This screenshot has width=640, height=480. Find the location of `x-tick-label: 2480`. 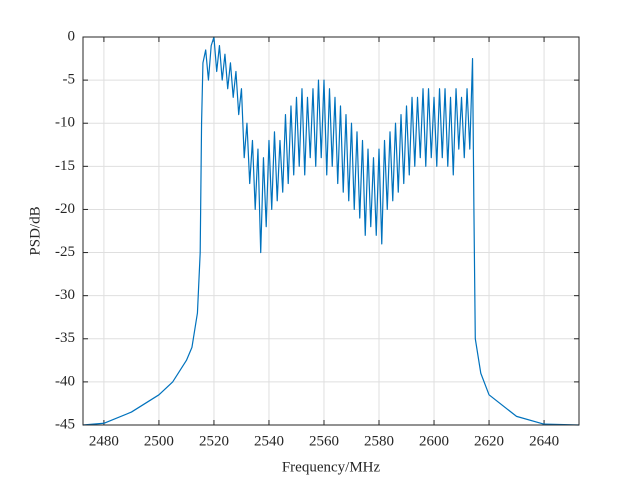

x-tick-label: 2480 is located at coordinates (104, 441).